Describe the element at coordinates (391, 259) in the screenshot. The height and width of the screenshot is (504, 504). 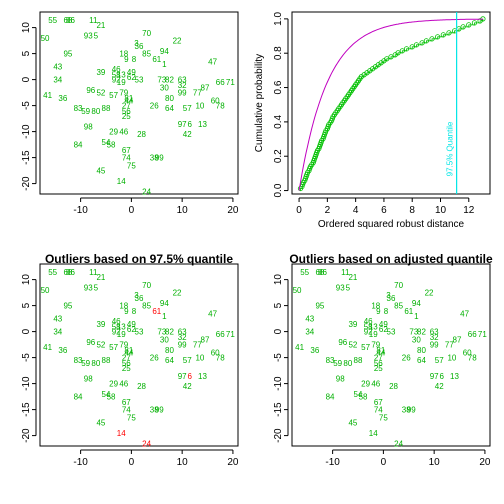
I see `panel-title: Outliers based on adjusted quantile` at that location.